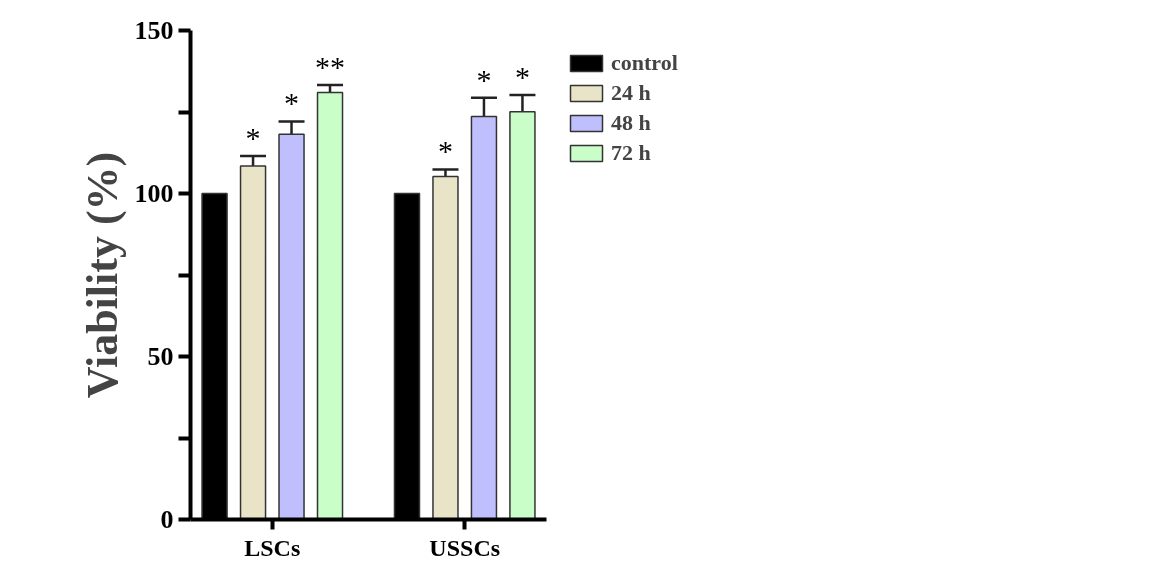 Image resolution: width=1158 pixels, height=587 pixels. I want to click on y-tick-label: 100, so click(154, 193).